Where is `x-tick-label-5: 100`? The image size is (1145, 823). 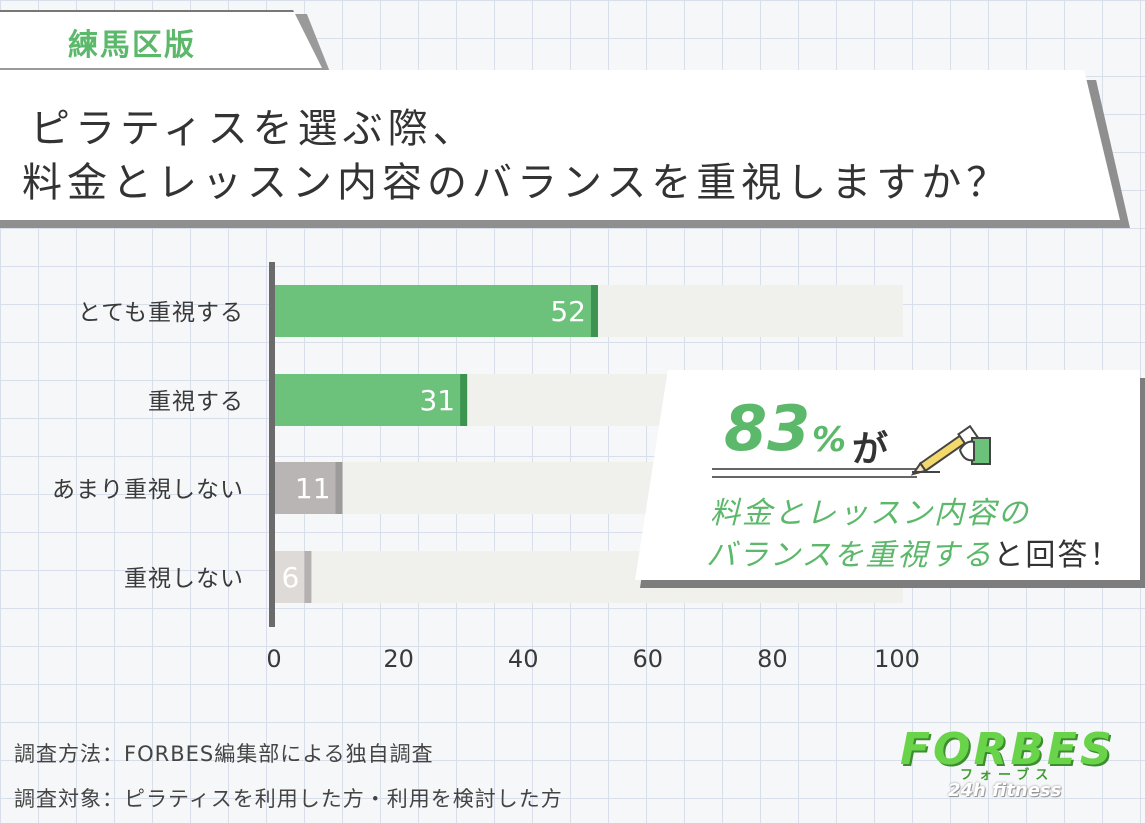 x-tick-label-5: 100 is located at coordinates (897, 659).